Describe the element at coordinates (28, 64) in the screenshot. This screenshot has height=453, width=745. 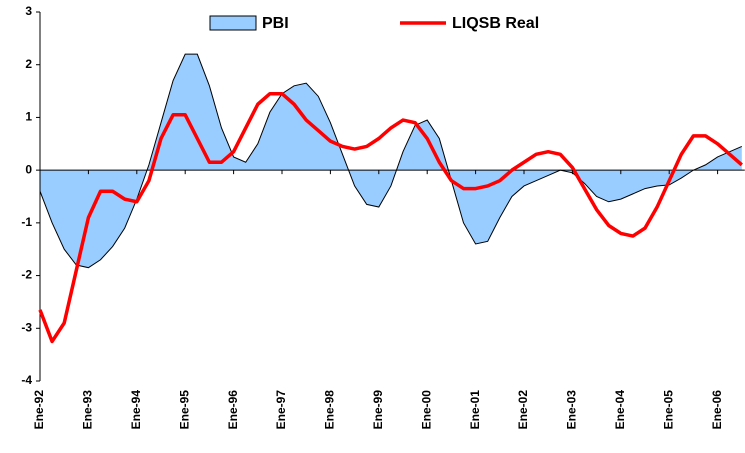
I see `y-tick-label: 2` at that location.